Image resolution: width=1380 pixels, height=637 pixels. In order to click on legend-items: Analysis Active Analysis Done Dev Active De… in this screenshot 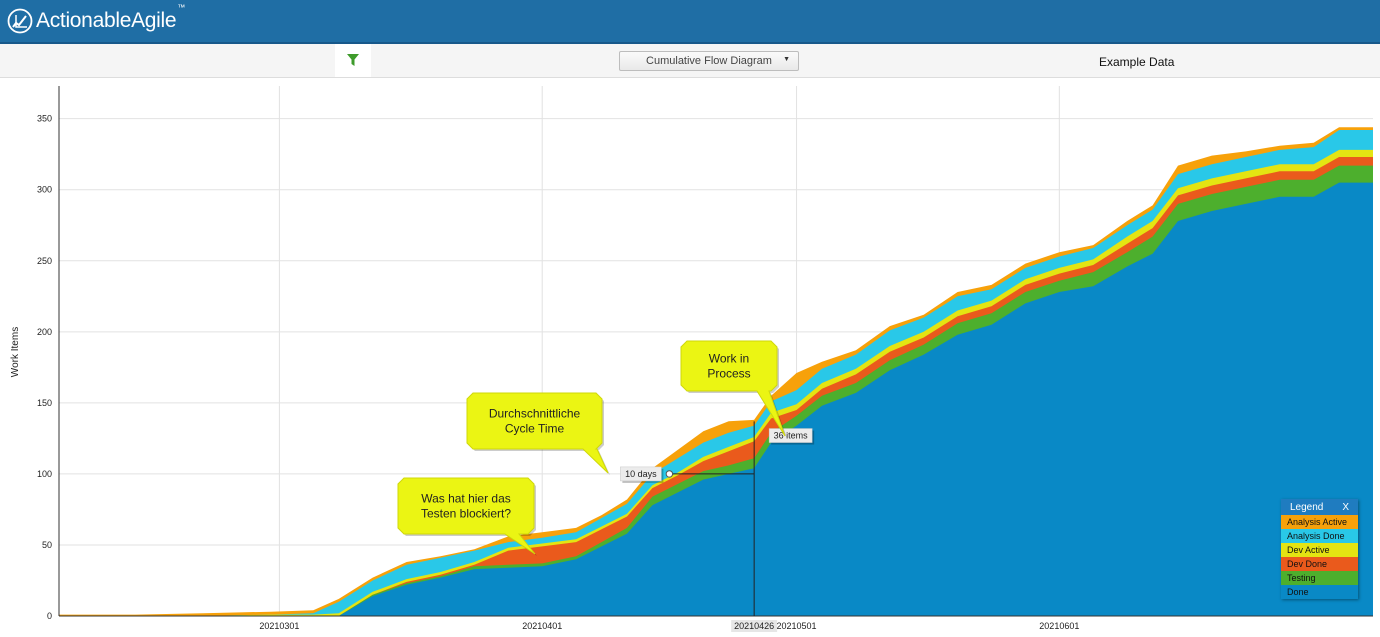, I will do `click(1319, 557)`.